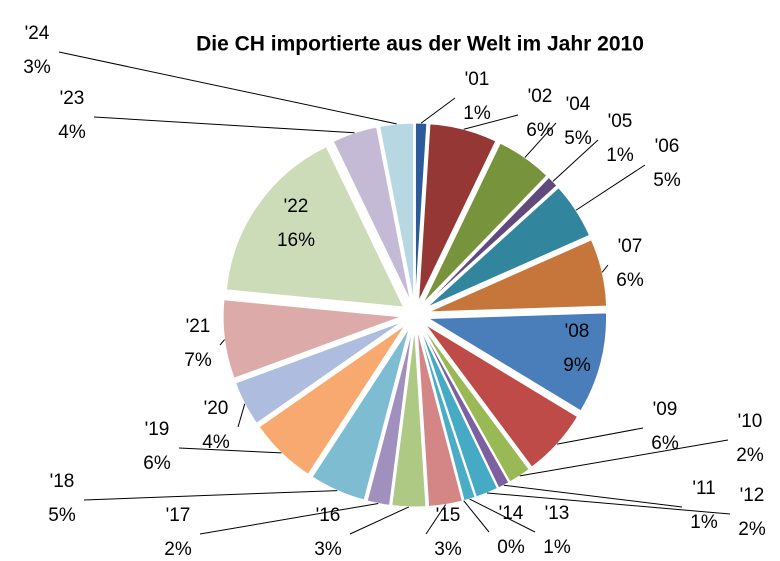  I want to click on slice-label: '07, so click(630, 246).